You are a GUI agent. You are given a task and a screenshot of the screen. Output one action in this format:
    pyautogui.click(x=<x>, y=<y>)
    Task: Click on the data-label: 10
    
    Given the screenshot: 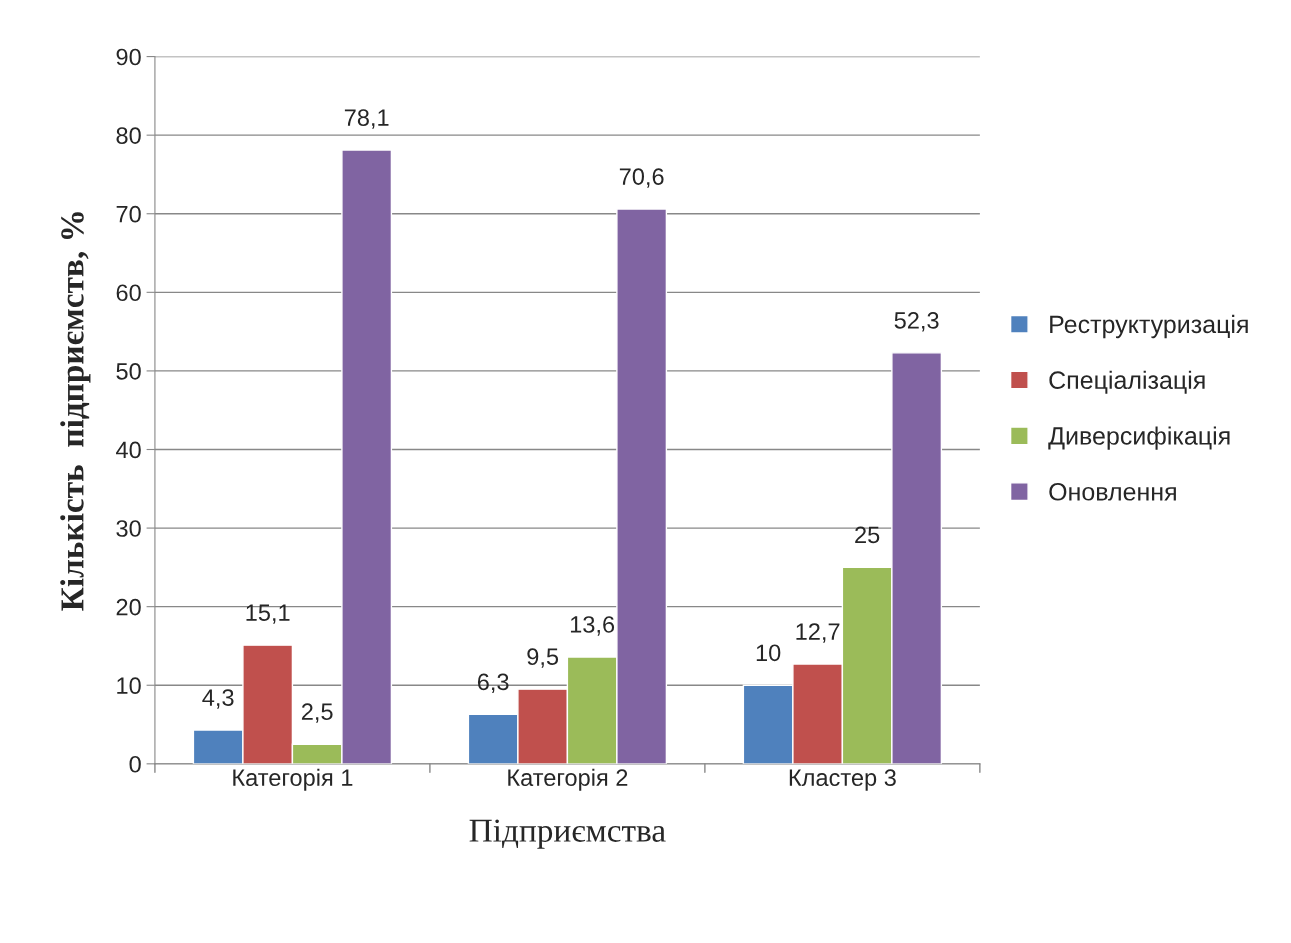 What is the action you would take?
    pyautogui.click(x=768, y=653)
    